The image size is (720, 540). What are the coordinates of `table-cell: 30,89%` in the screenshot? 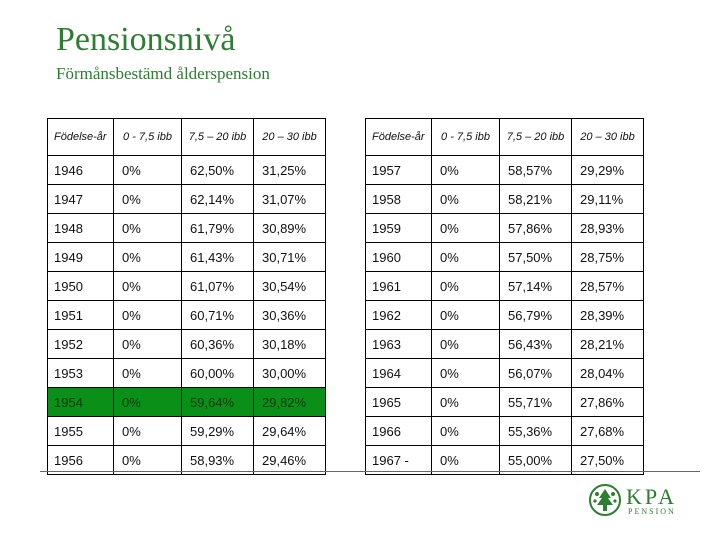 It's located at (289, 228).